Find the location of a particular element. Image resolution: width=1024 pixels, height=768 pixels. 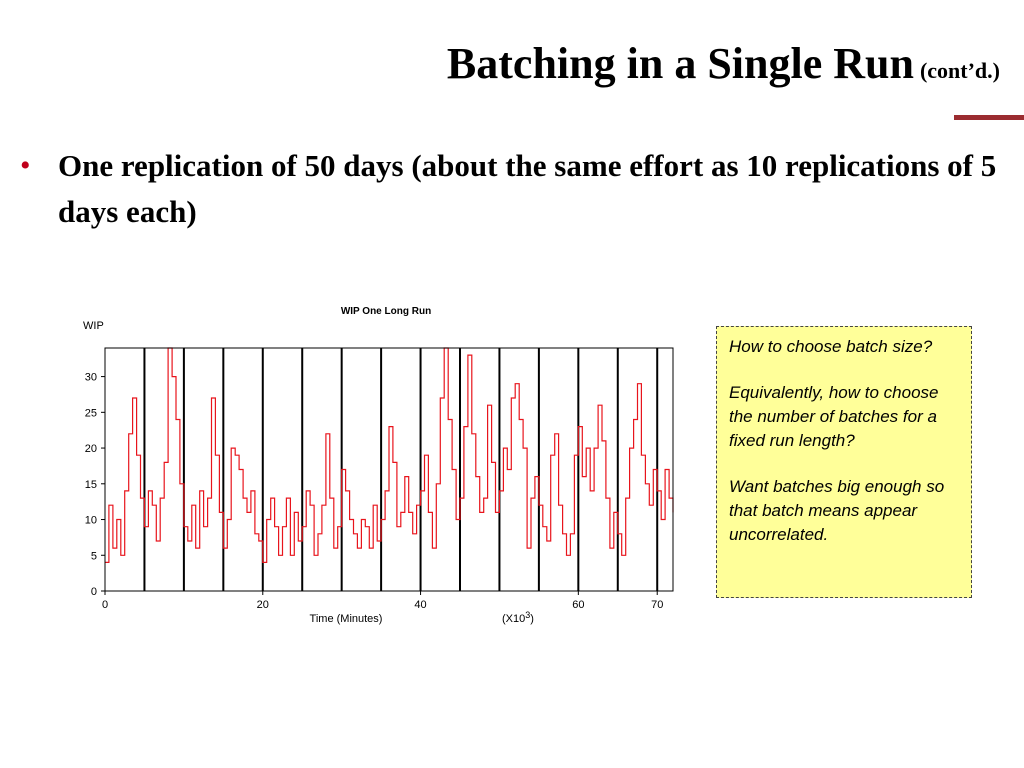

y-tick-label: 0 is located at coordinates (94, 592).